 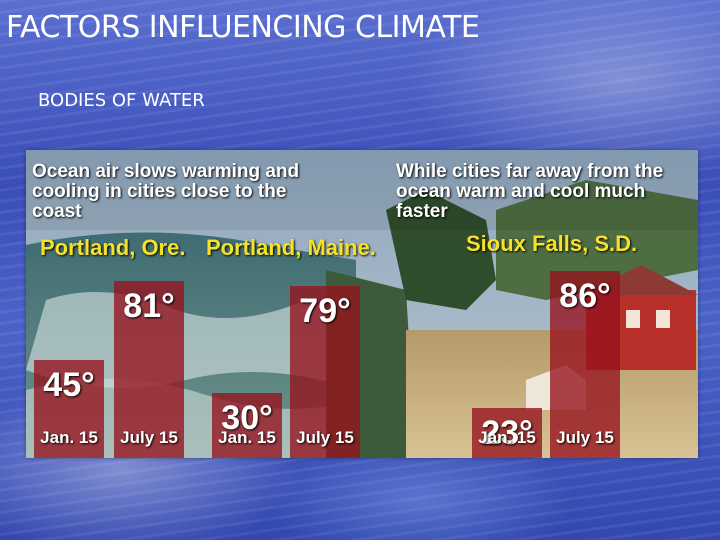 I want to click on city-label-portland-maine: Portland, Maine., so click(x=291, y=247).